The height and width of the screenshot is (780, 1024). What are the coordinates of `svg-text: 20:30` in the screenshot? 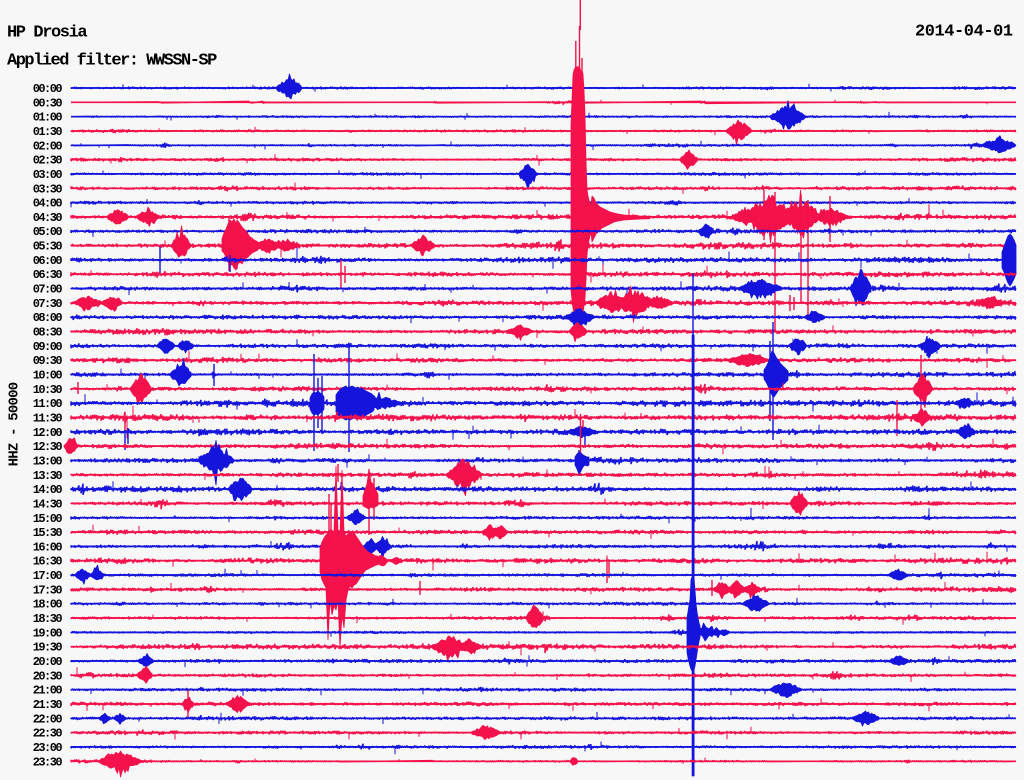 It's located at (48, 676).